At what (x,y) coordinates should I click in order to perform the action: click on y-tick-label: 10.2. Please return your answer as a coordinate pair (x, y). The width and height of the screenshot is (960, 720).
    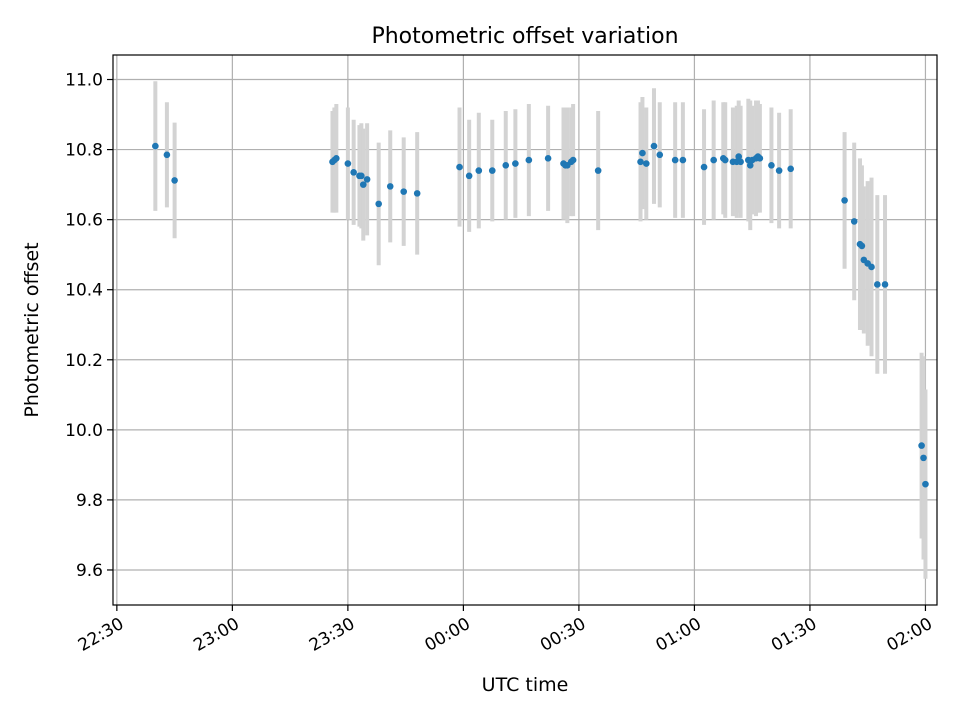
    Looking at the image, I should click on (84, 361).